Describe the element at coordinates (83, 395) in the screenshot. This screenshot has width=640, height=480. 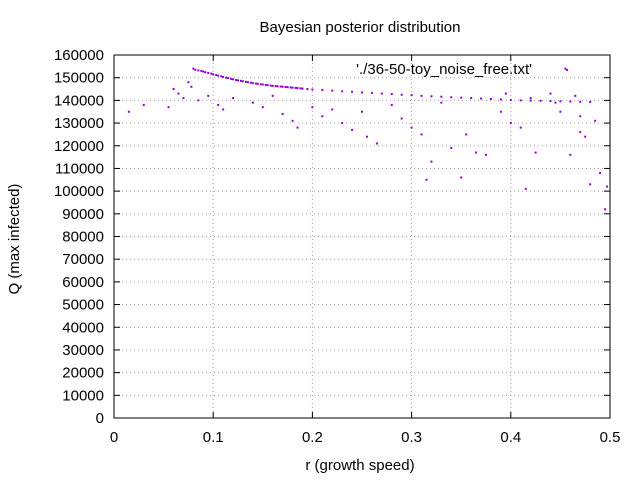
I see `y-tick-label: 10000` at that location.